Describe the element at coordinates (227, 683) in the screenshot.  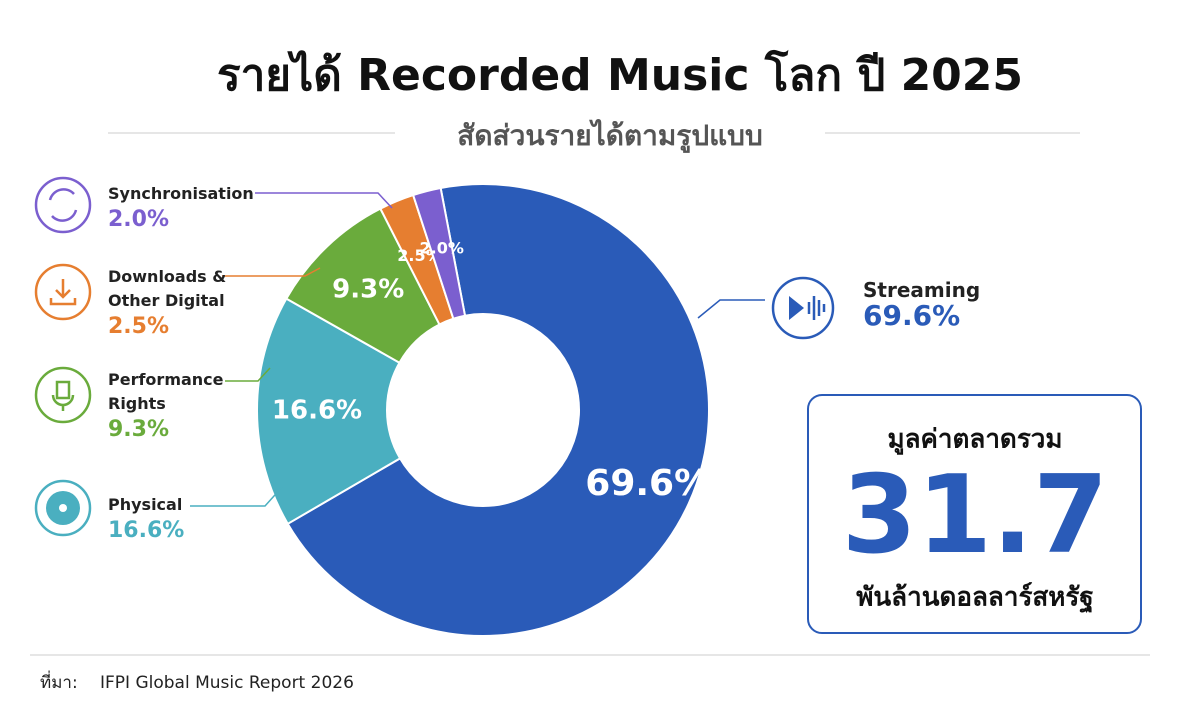
I see `source-text: IFPI Global Music Report 2026` at that location.